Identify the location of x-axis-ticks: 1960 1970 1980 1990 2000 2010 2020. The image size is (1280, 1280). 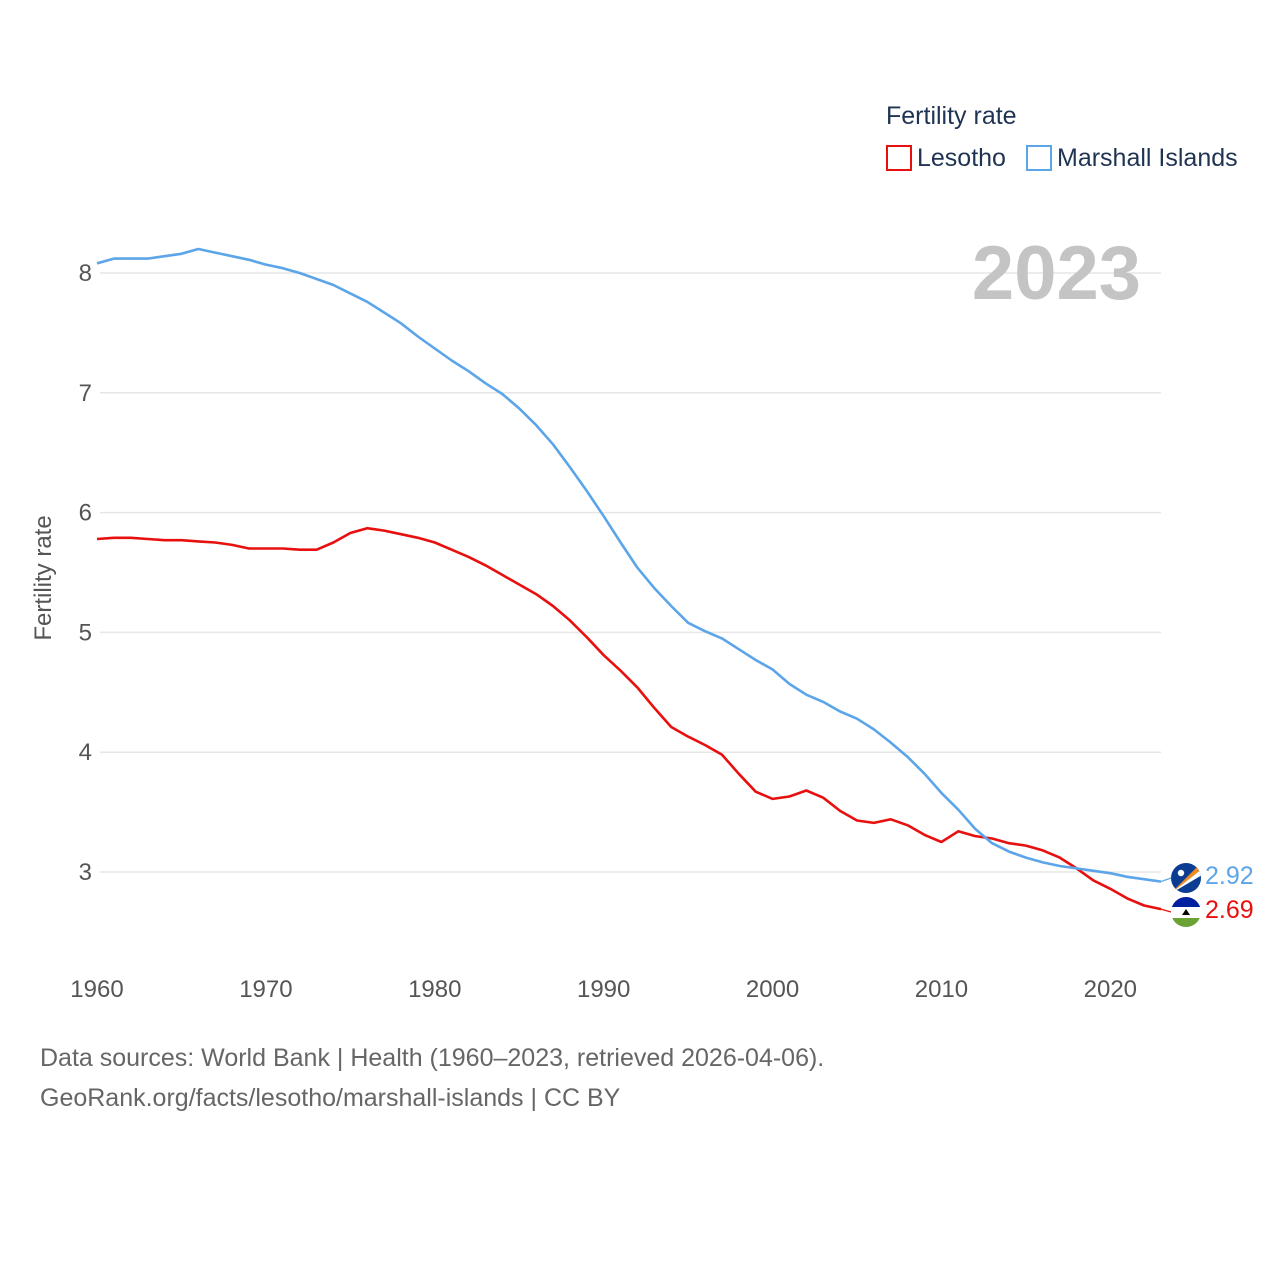
(603, 989).